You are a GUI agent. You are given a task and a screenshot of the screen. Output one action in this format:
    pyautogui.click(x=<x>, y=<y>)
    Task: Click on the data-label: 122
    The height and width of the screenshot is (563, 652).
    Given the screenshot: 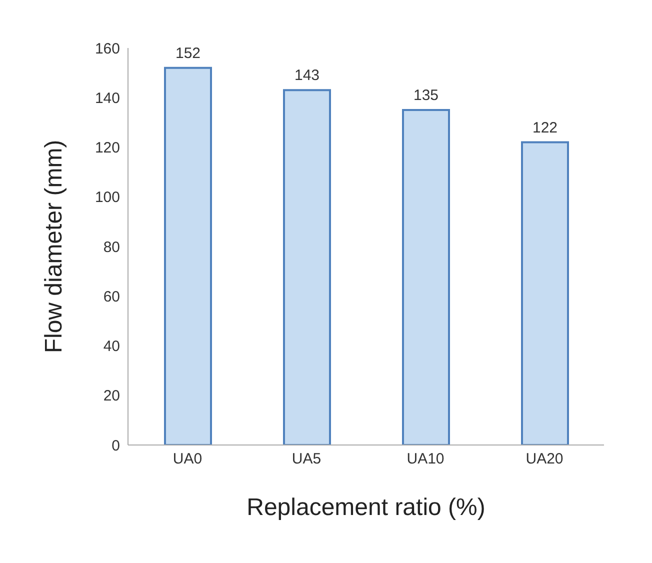 What is the action you would take?
    pyautogui.click(x=545, y=127)
    